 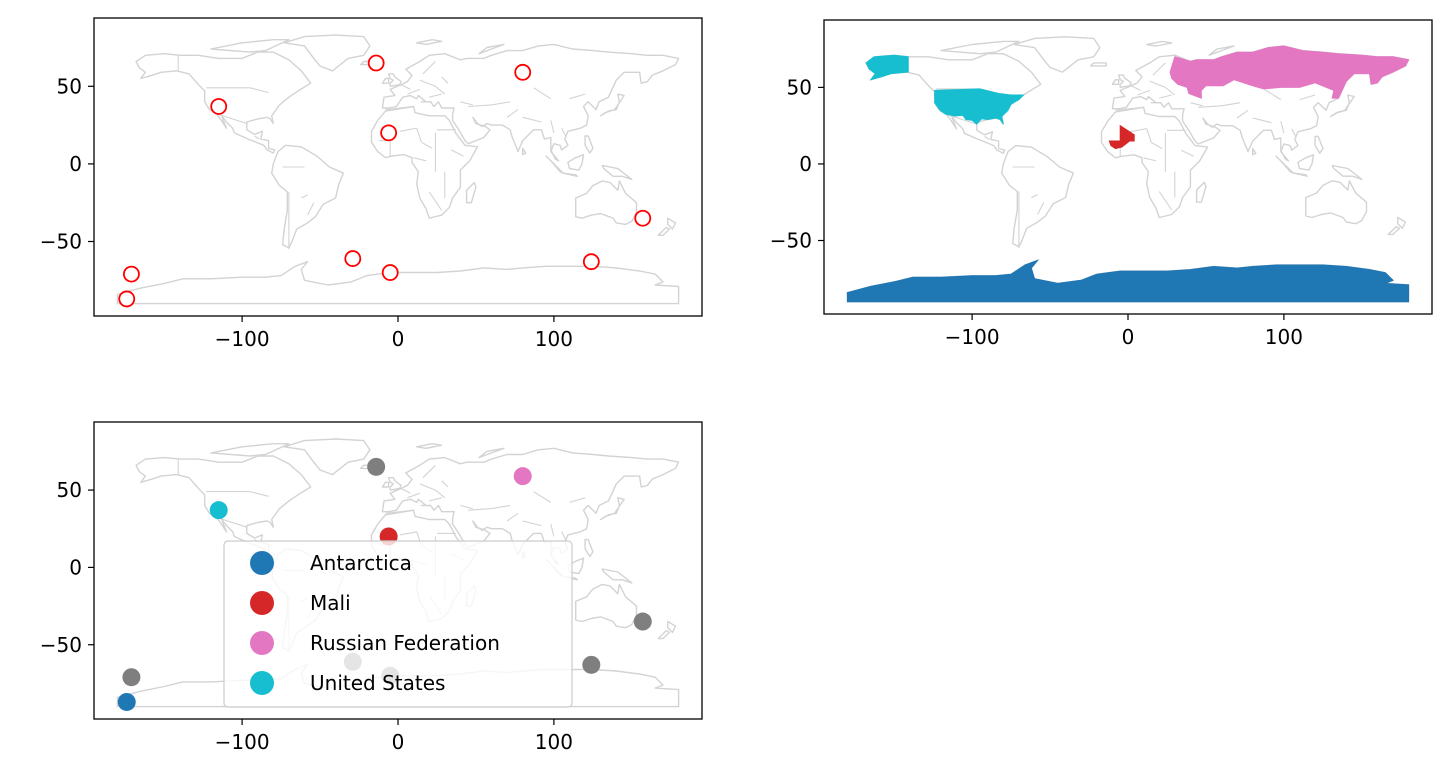 I want to click on landmass-southAmerica, so click(x=1038, y=196).